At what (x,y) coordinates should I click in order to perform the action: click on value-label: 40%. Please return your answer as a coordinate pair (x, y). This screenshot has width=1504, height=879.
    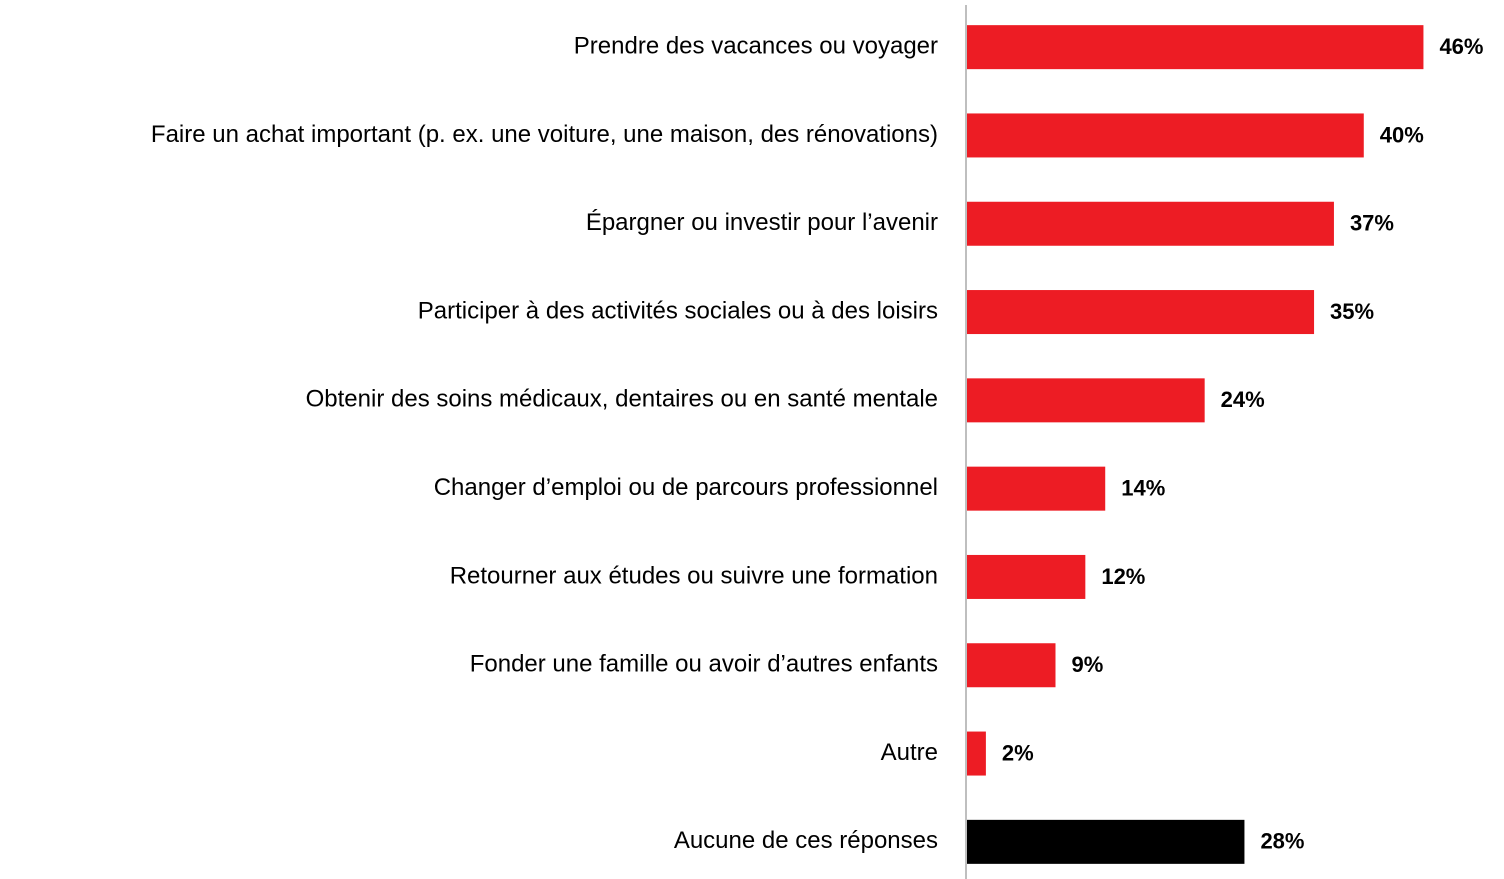
    Looking at the image, I should click on (1402, 134).